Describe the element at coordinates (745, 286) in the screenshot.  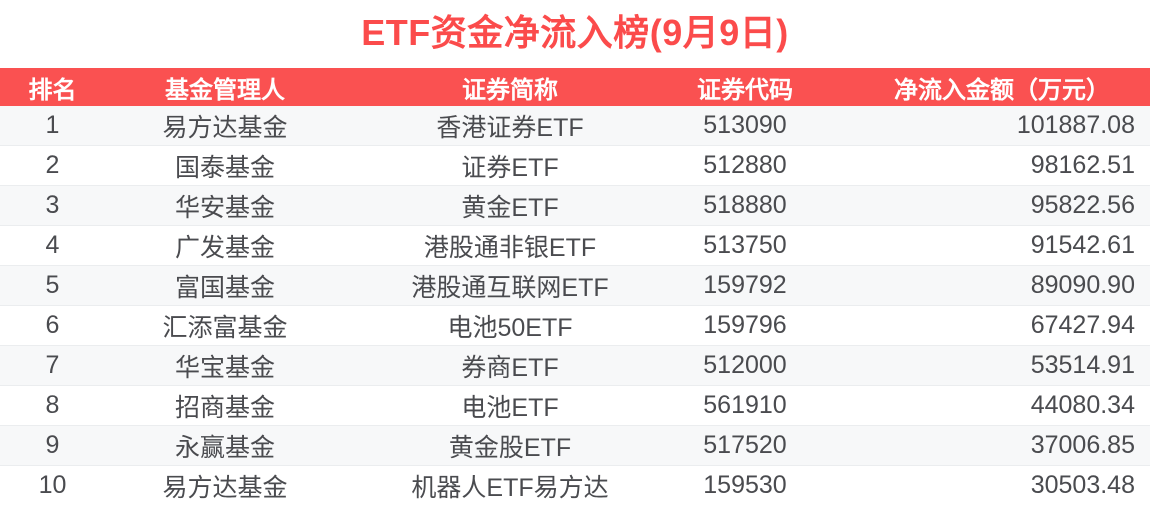
I see `cell-code: 159792` at that location.